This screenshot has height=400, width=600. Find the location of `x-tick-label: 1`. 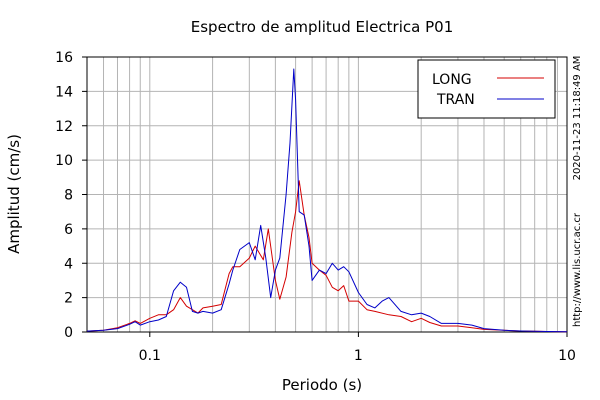

x-tick-label: 1 is located at coordinates (358, 356).